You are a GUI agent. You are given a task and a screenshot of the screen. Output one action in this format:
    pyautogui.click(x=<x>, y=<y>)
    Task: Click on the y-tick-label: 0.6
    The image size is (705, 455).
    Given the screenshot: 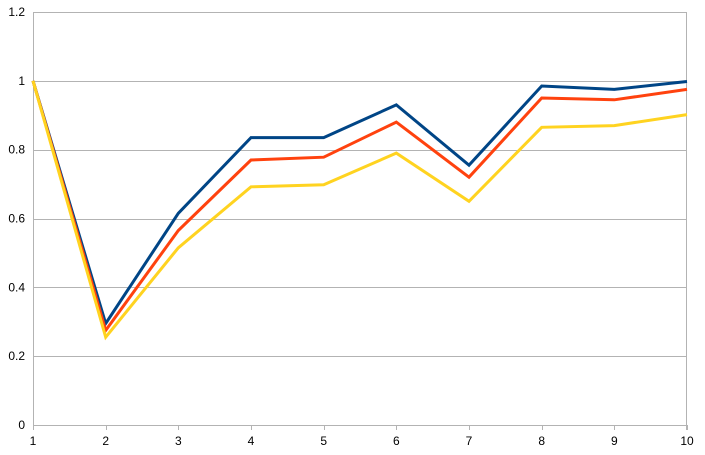 What is the action you would take?
    pyautogui.click(x=16, y=219)
    